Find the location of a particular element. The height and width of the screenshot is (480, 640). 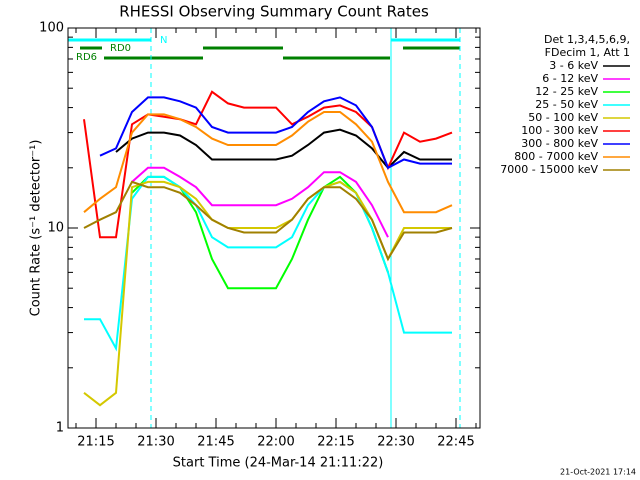

y-tick-label: 1 is located at coordinates (60, 428).